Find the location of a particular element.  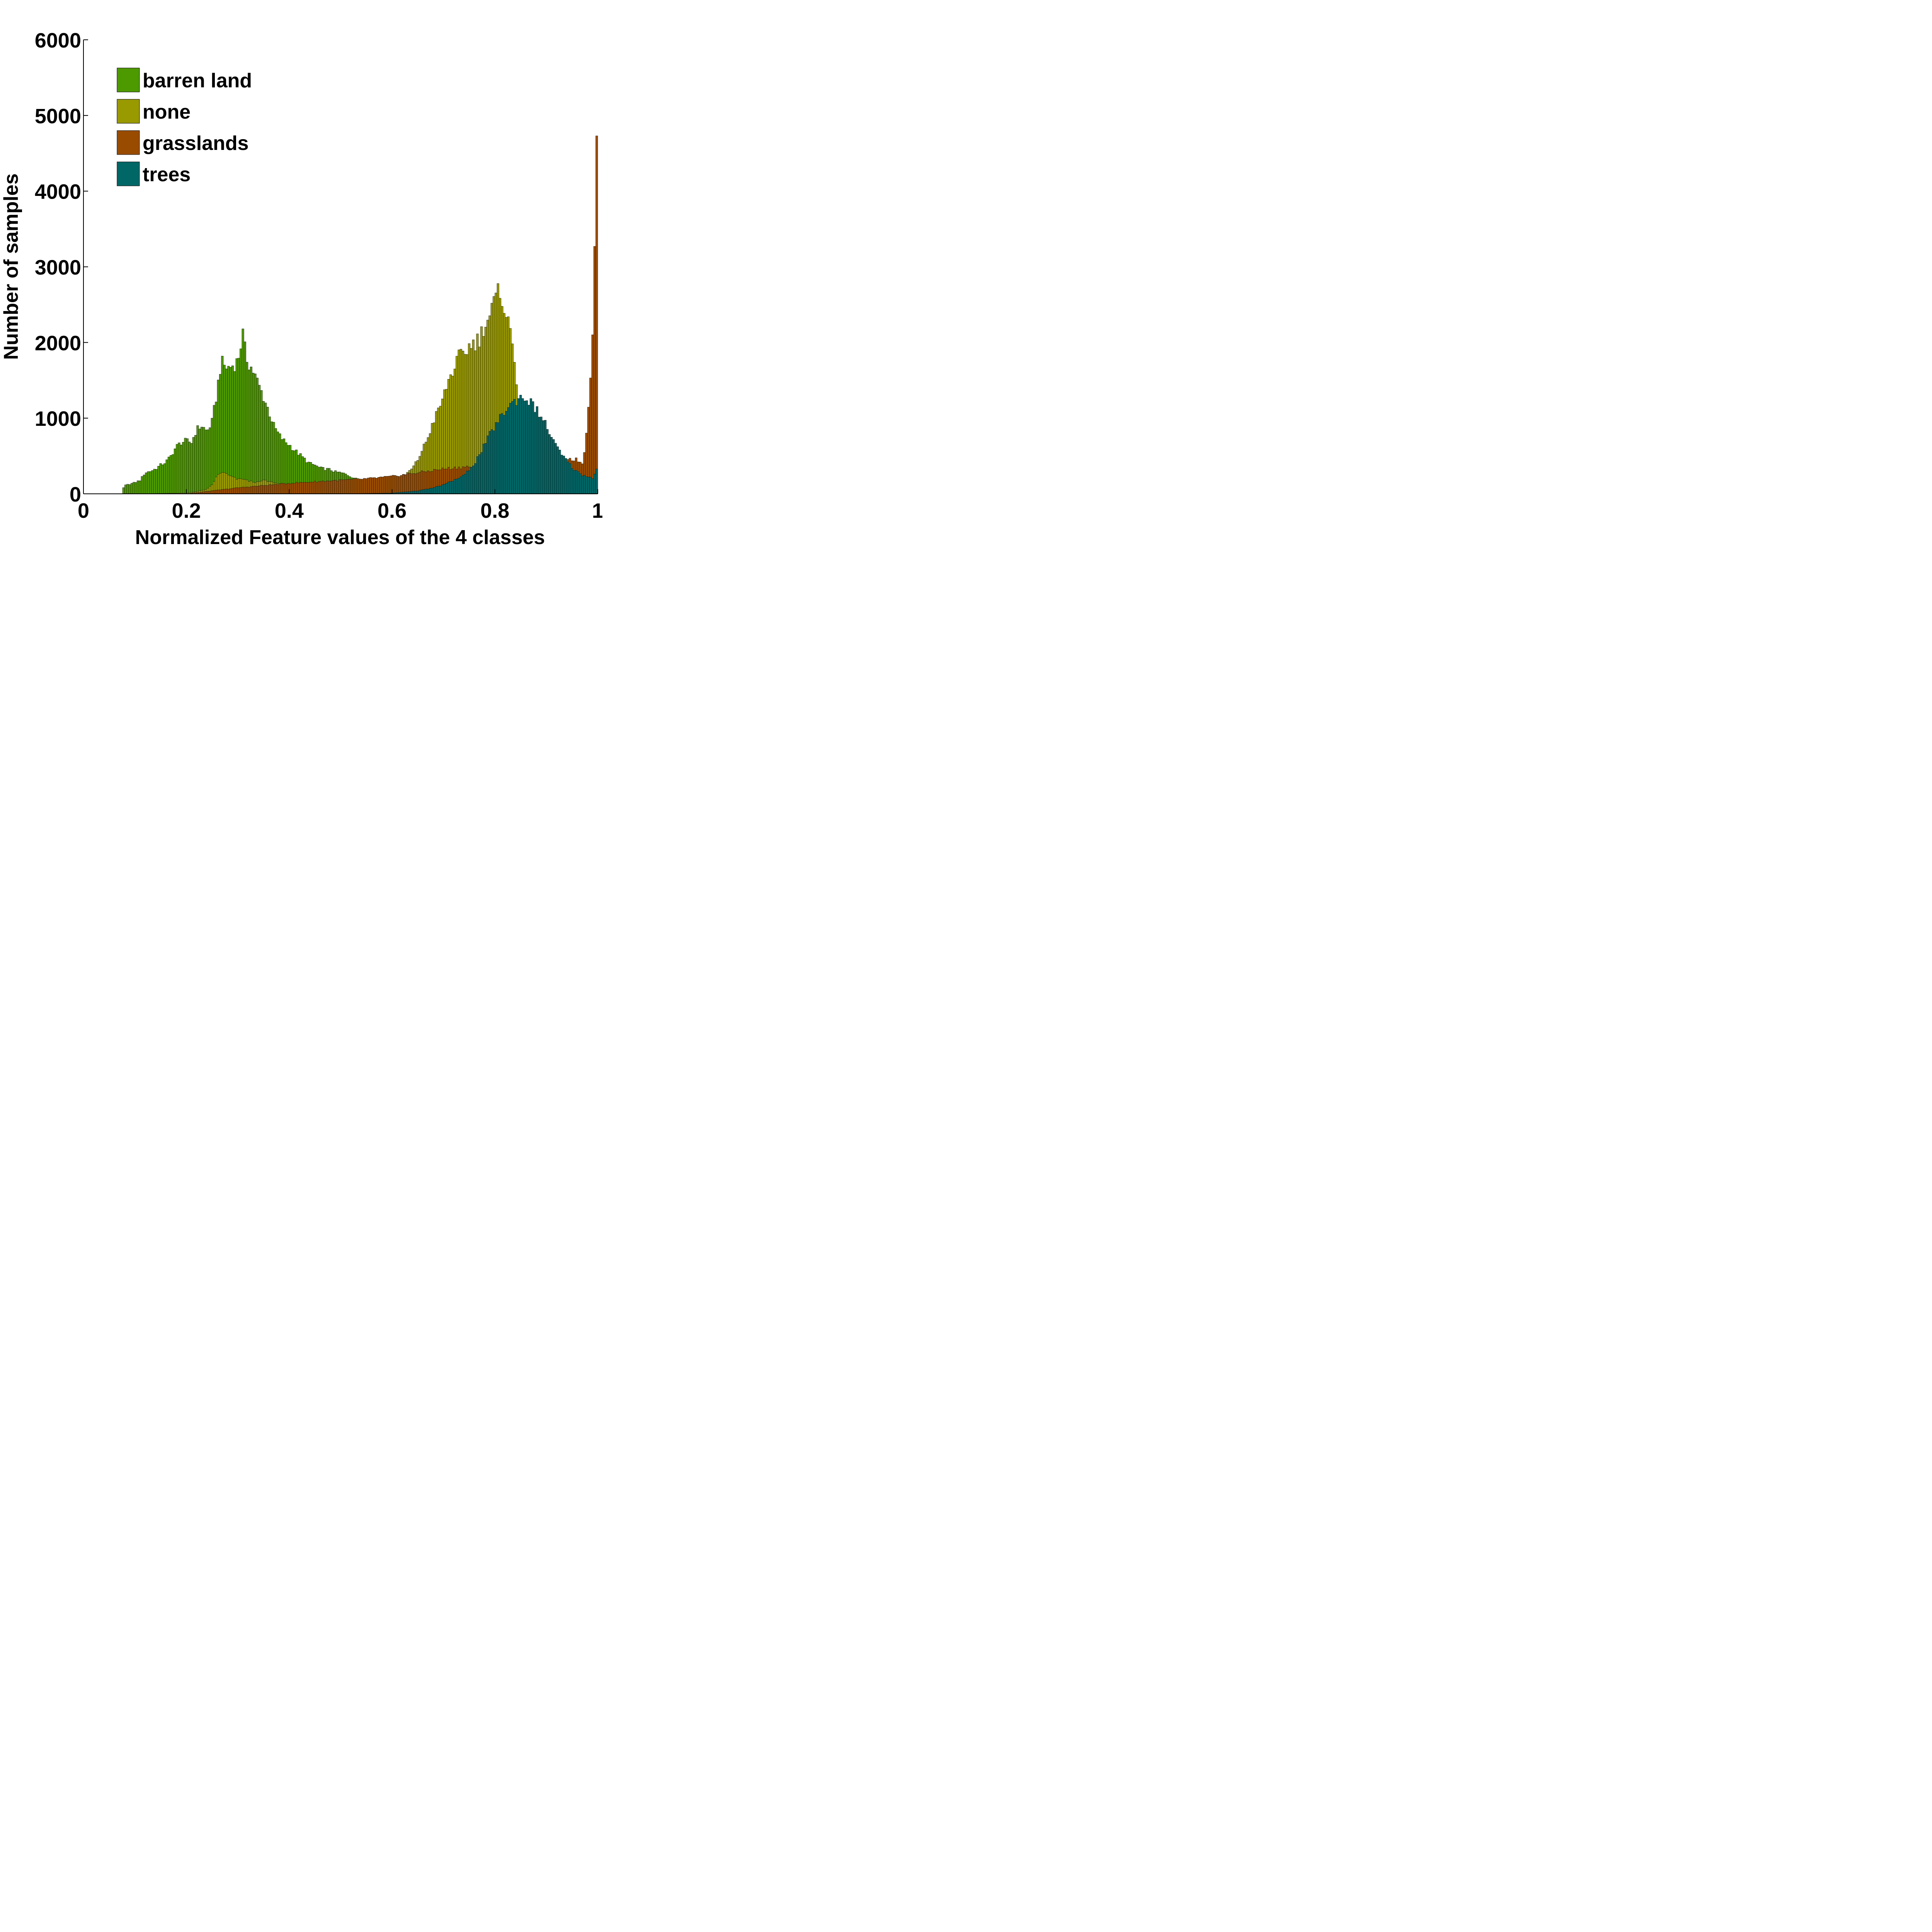

legend-item: trees is located at coordinates (153, 174).